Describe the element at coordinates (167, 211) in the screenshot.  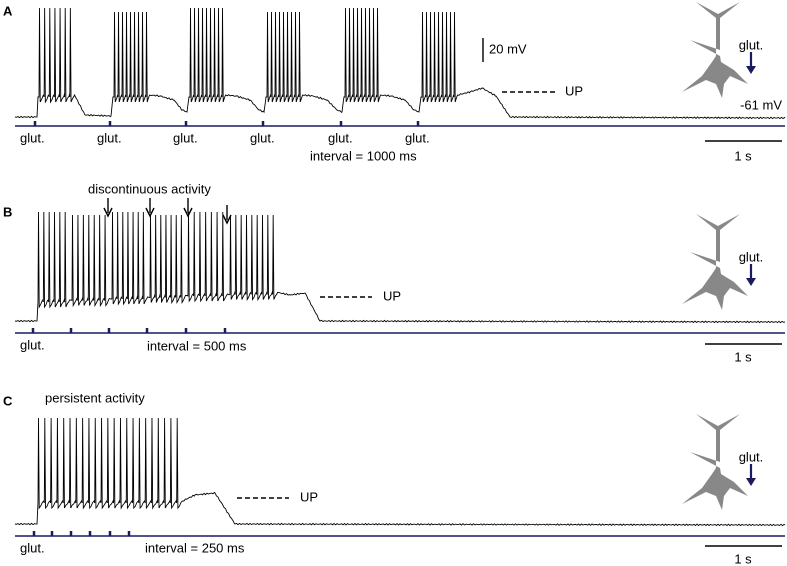
I see `arrows` at that location.